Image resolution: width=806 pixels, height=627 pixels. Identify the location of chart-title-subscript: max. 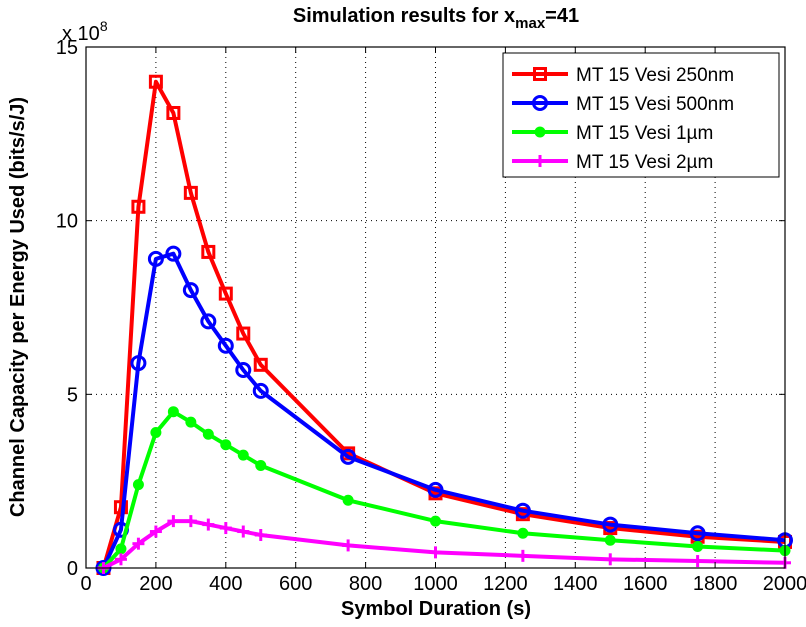
(530, 23).